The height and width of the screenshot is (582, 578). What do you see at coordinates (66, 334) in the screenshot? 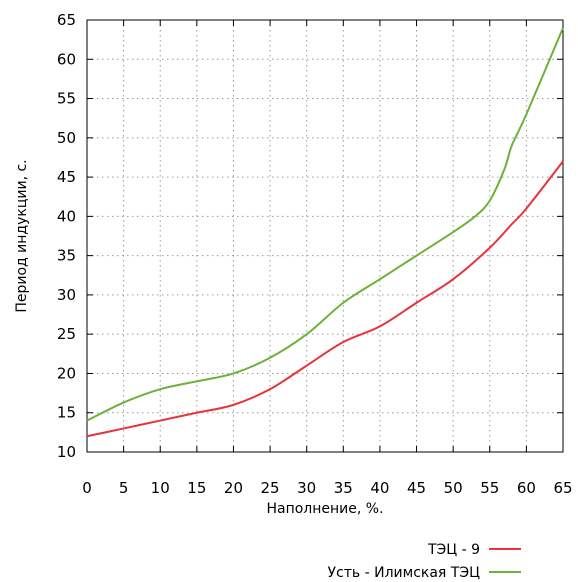
I see `y-tick-label: 25` at bounding box center [66, 334].